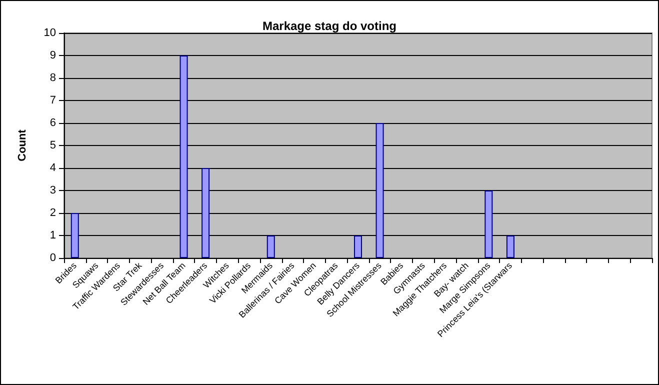 The width and height of the screenshot is (659, 385). I want to click on y-tick-label: 4, so click(53, 168).